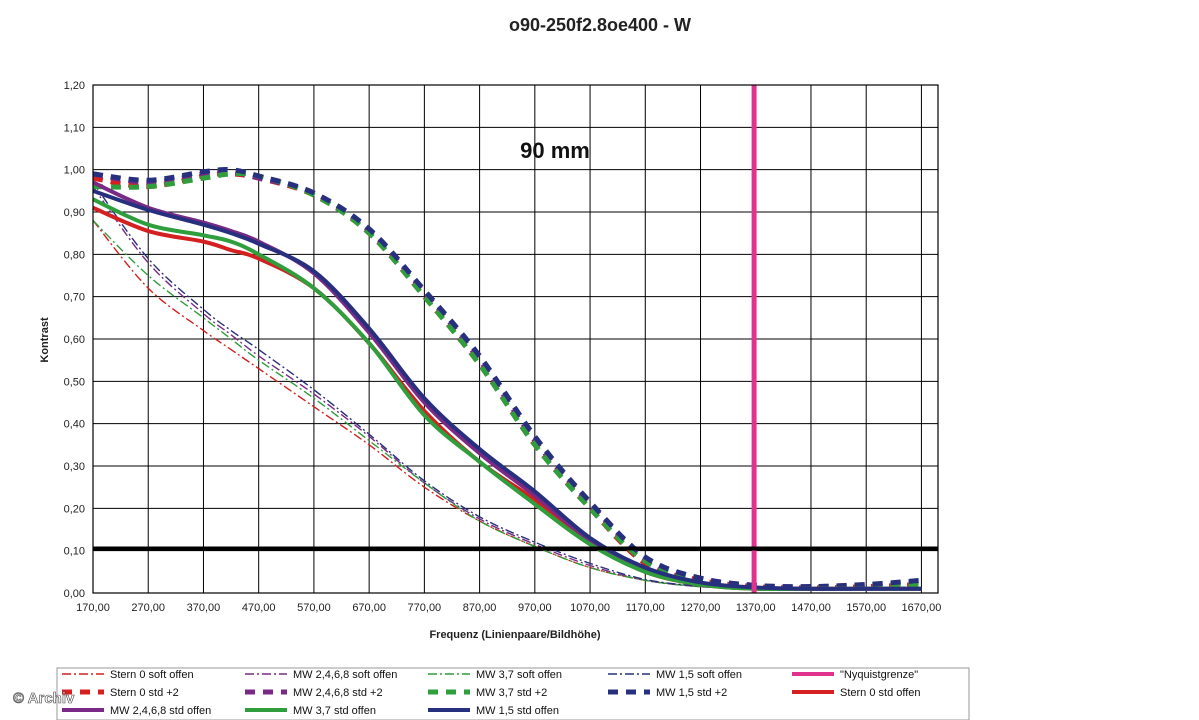 This screenshot has height=720, width=1199. What do you see at coordinates (160, 711) in the screenshot?
I see `legend-label: MW 2,4,6,8 std offen` at bounding box center [160, 711].